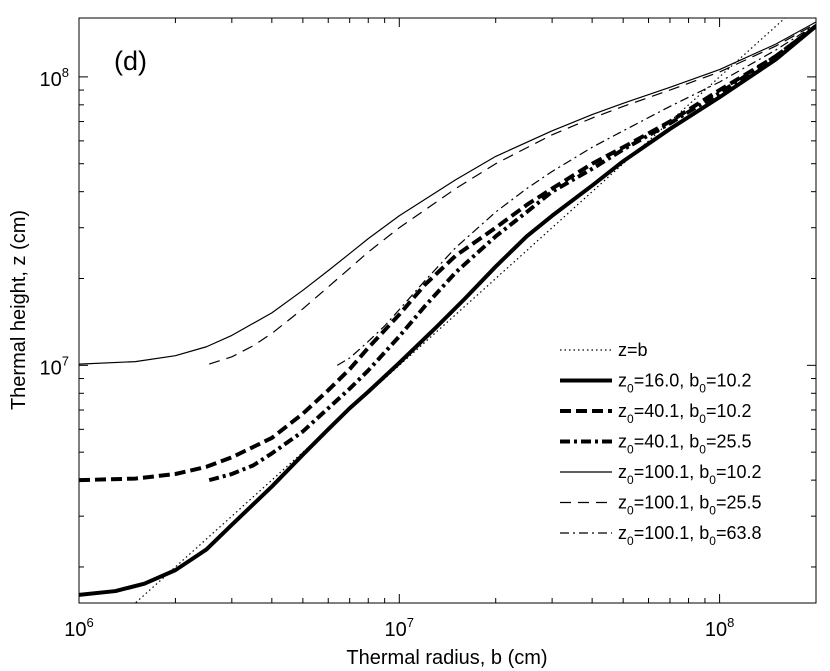 The image size is (830, 671). What do you see at coordinates (399, 628) in the screenshot?
I see `x-tick-label: 10⁷` at bounding box center [399, 628].